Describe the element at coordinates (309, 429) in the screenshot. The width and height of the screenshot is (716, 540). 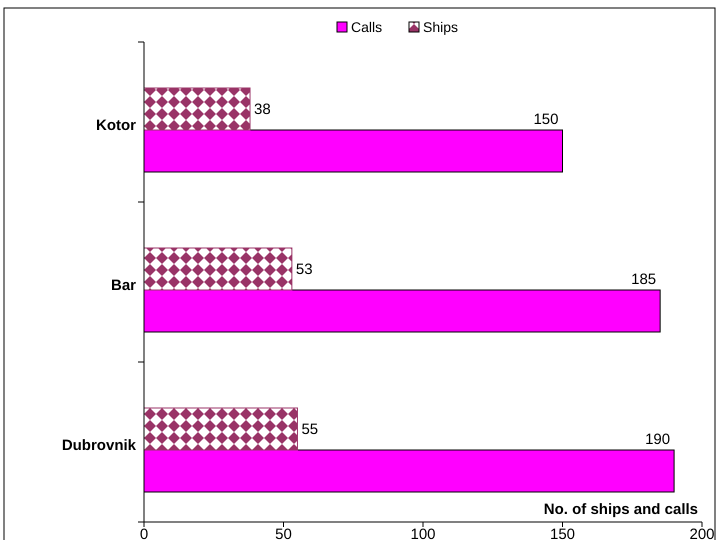
I see `data-label: 55` at that location.